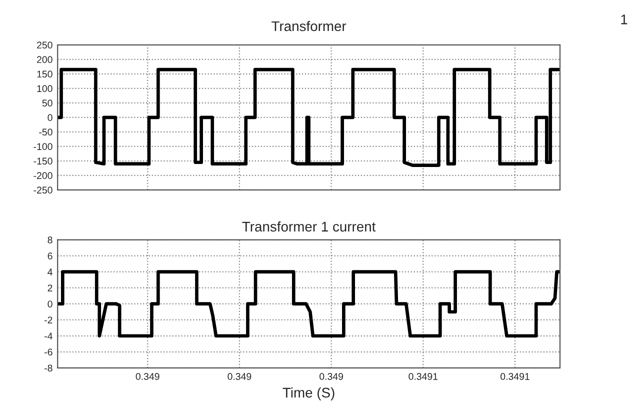  I want to click on y-tick-label: -200, so click(43, 176).